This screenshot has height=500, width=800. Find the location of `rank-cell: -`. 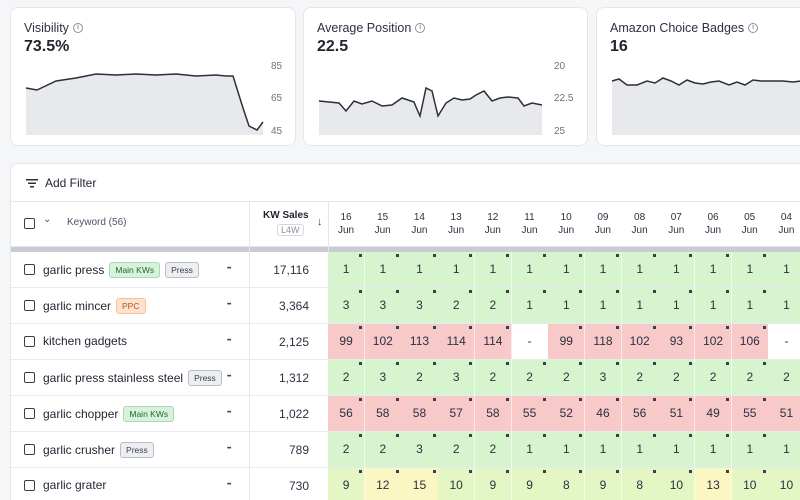

rank-cell: - is located at coordinates (530, 341).